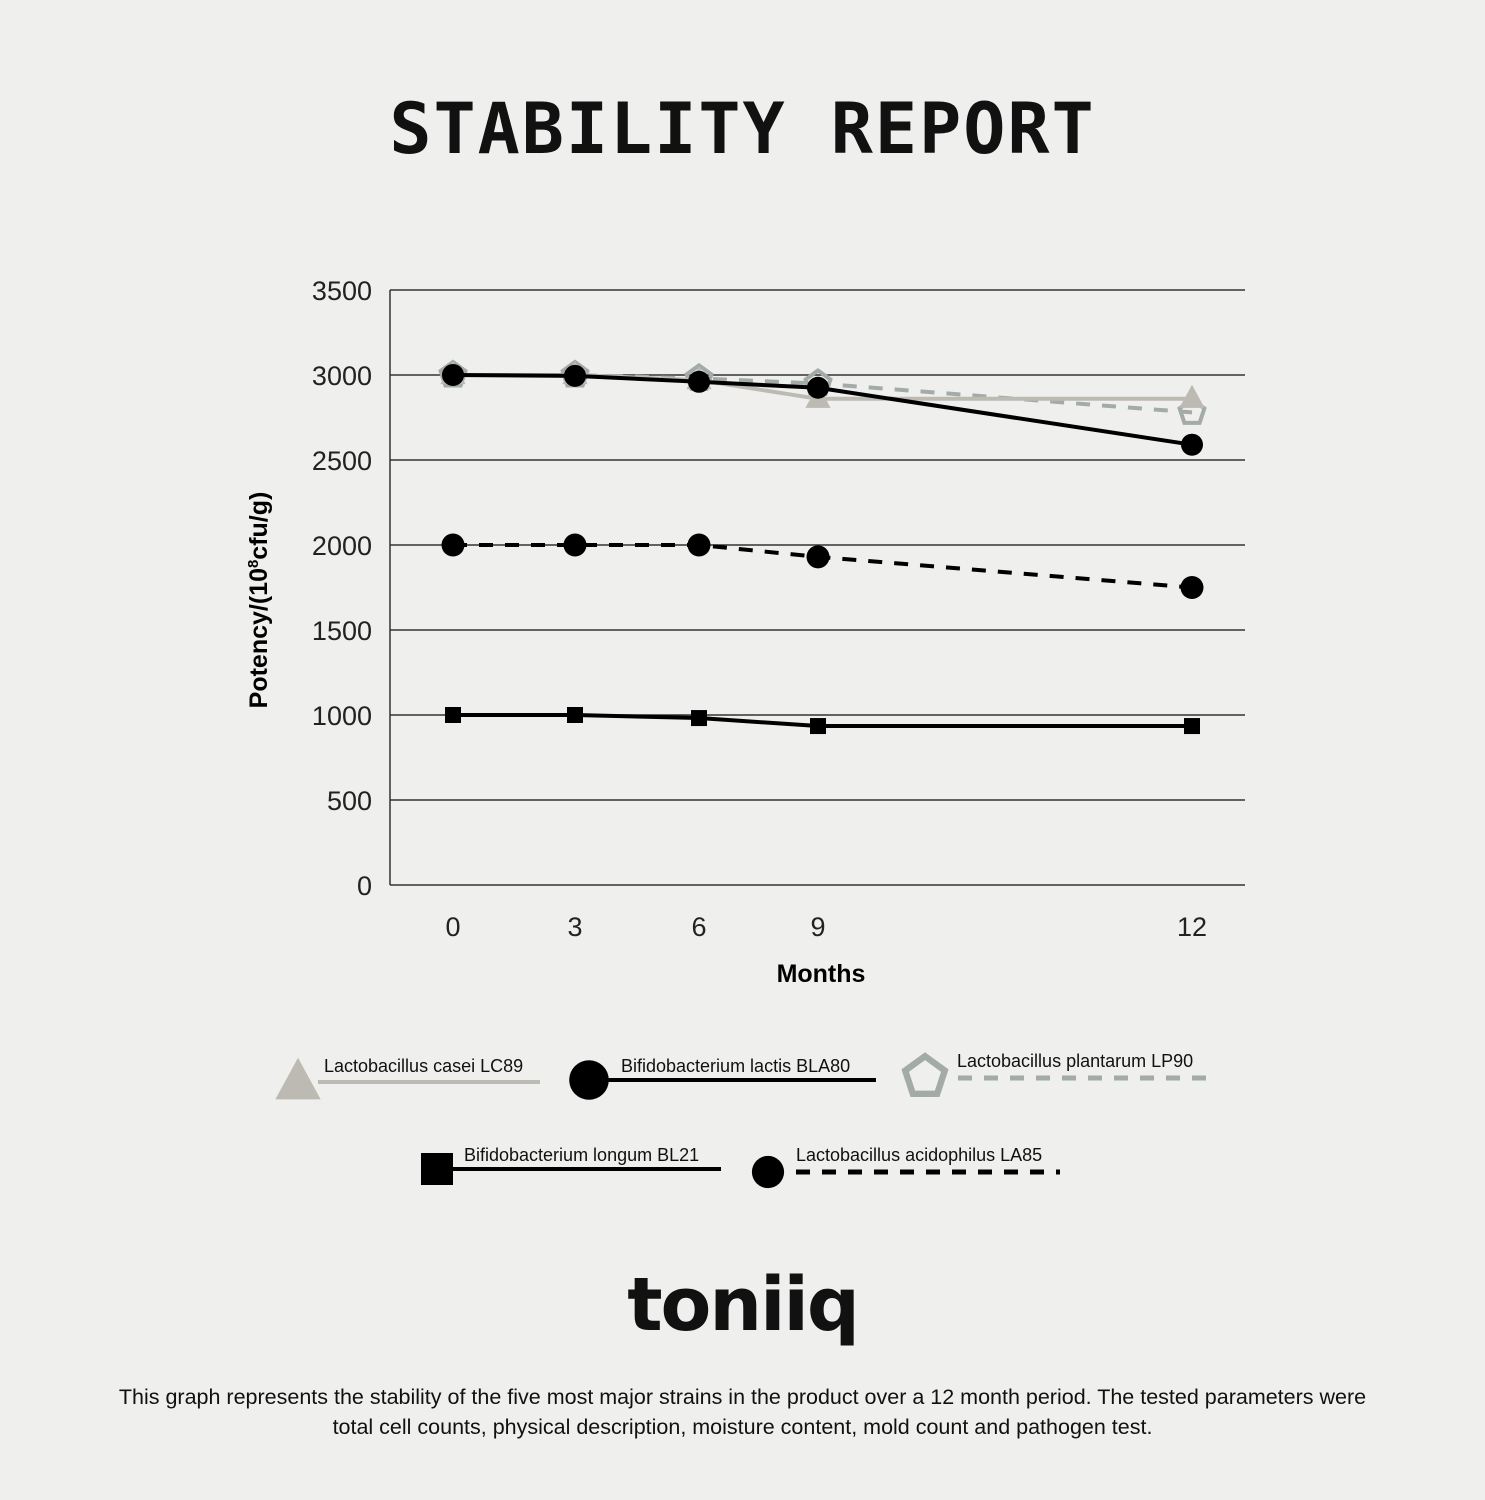  What do you see at coordinates (574, 927) in the screenshot?
I see `x-tick-label: 3` at bounding box center [574, 927].